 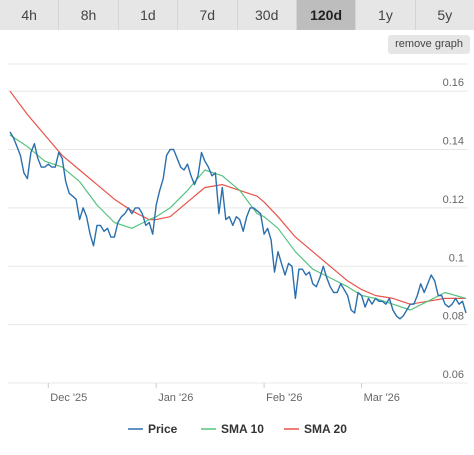 I want to click on time-range-selector: 4h 8h 1d 7d 30d 120d 1y 5y, so click(x=237, y=15).